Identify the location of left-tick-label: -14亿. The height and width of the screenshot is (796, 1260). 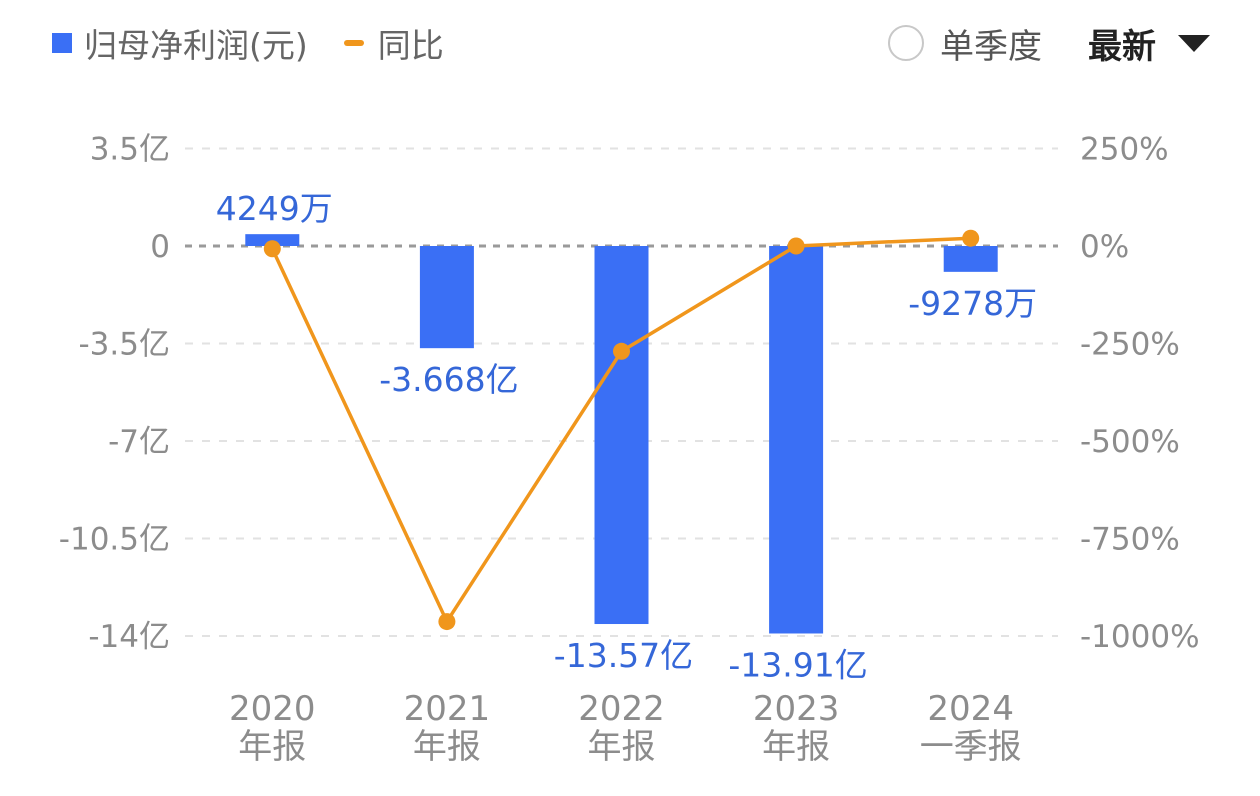
(129, 637).